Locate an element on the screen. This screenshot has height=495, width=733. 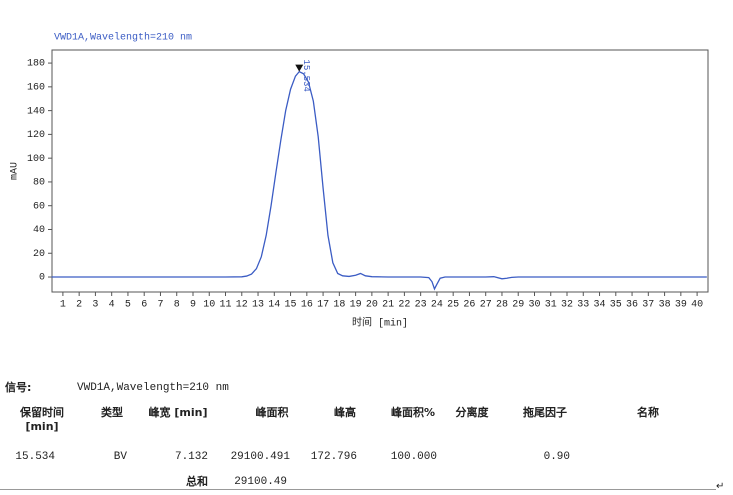
column-header: 峰面积% is located at coordinates (413, 412).